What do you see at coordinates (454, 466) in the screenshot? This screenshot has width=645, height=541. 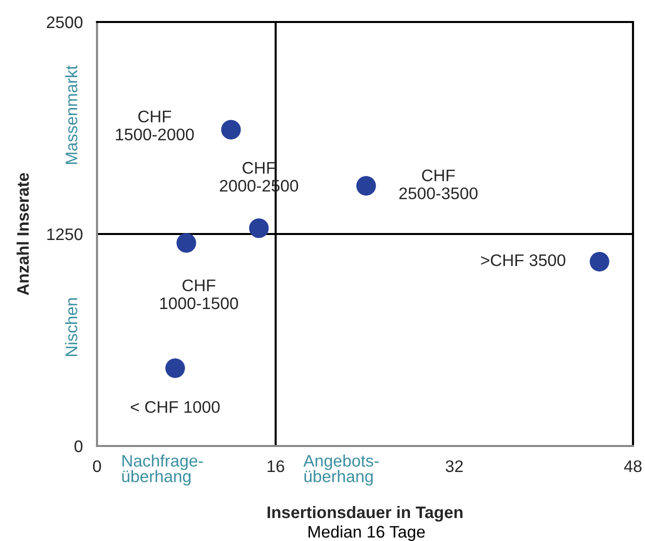 I see `x-tick-label: 32` at bounding box center [454, 466].